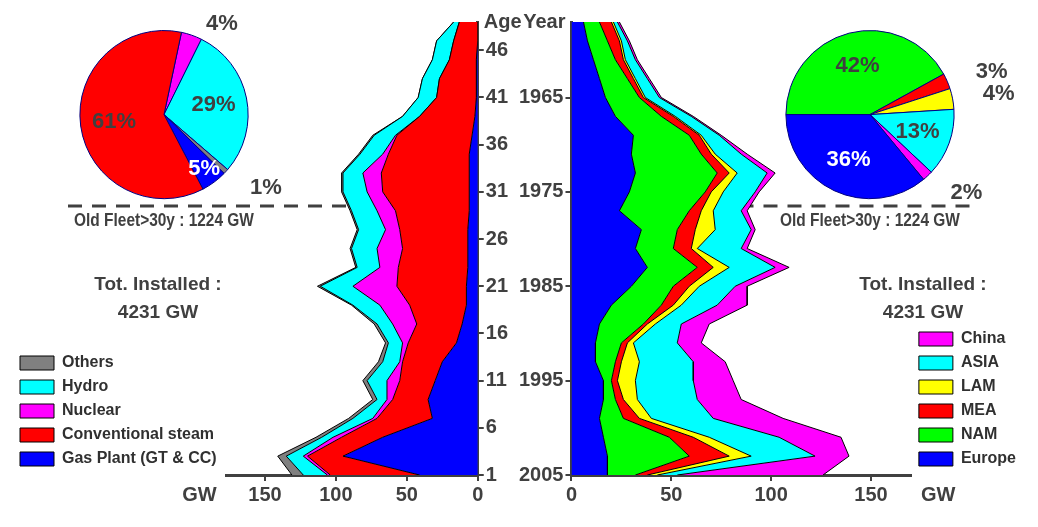 This screenshot has width=1038, height=527. Describe the element at coordinates (980, 362) in the screenshot. I see `legend-label: ASIA` at that location.